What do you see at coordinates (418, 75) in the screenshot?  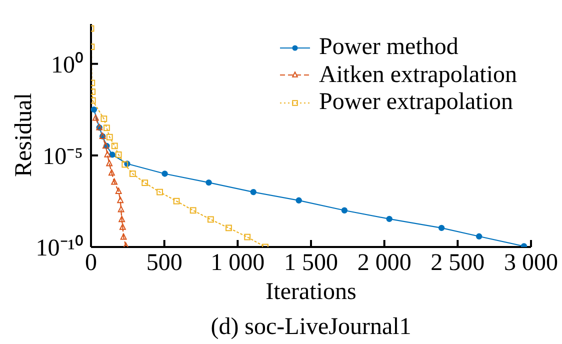 I see `legend-label: Aitken extrapolation` at bounding box center [418, 75].